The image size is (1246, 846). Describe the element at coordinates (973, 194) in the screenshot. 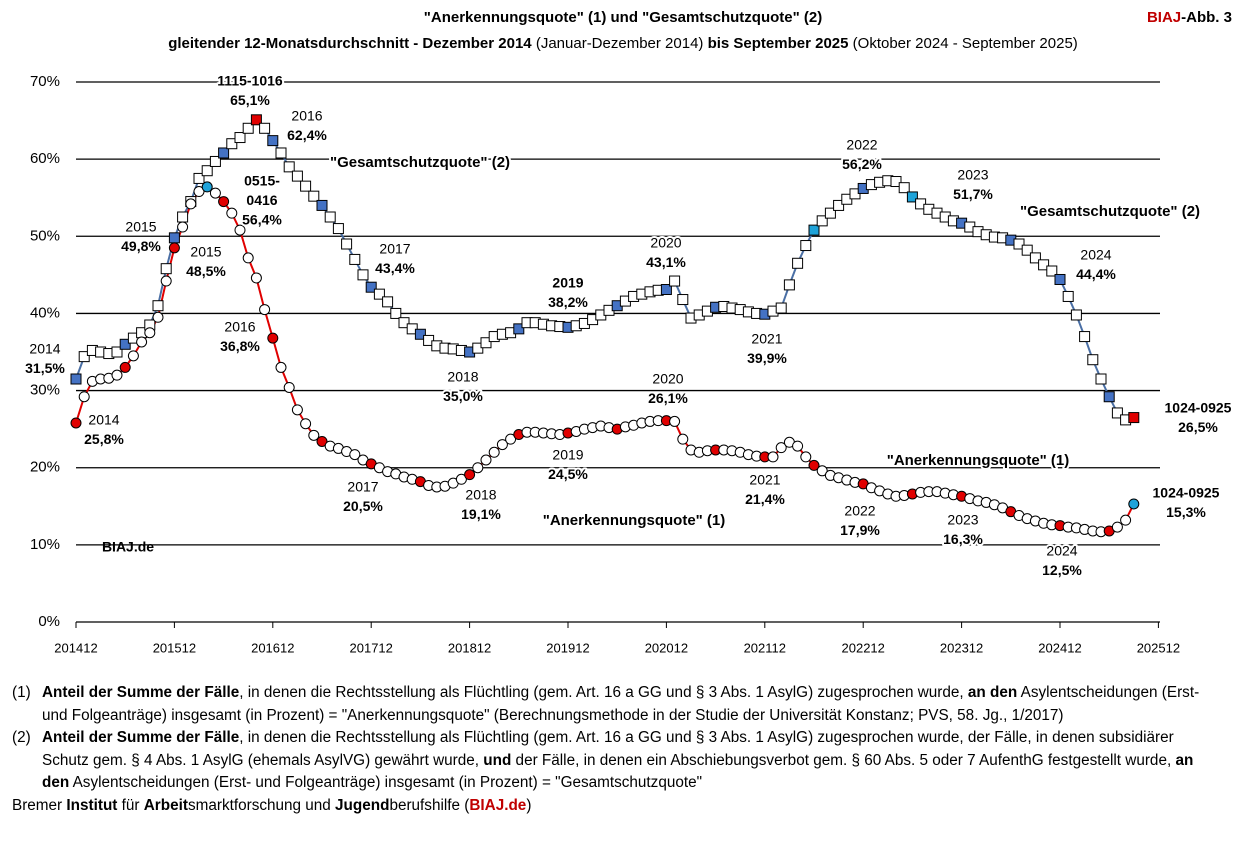

I see `data-label: 51,7%` at that location.